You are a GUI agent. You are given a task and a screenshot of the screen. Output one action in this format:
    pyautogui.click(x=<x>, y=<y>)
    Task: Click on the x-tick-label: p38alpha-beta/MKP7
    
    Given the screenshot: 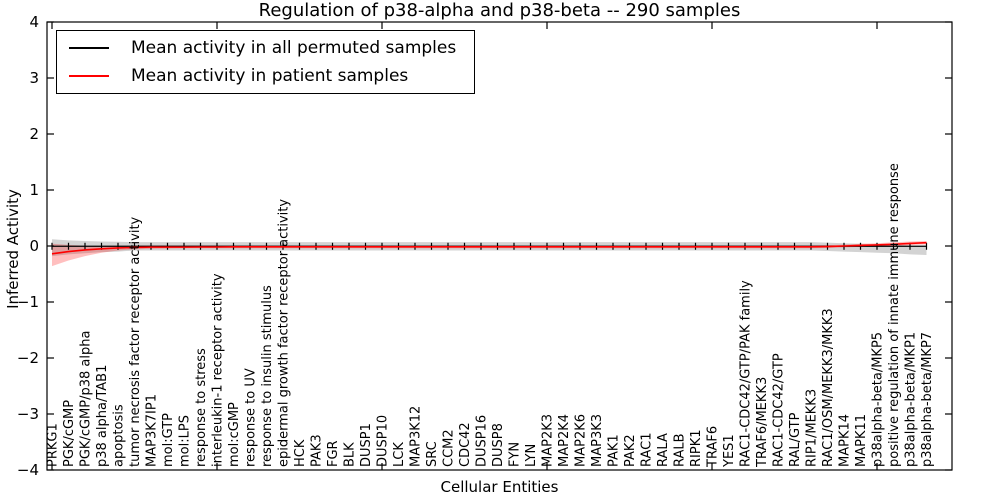 What is the action you would take?
    pyautogui.click(x=927, y=399)
    